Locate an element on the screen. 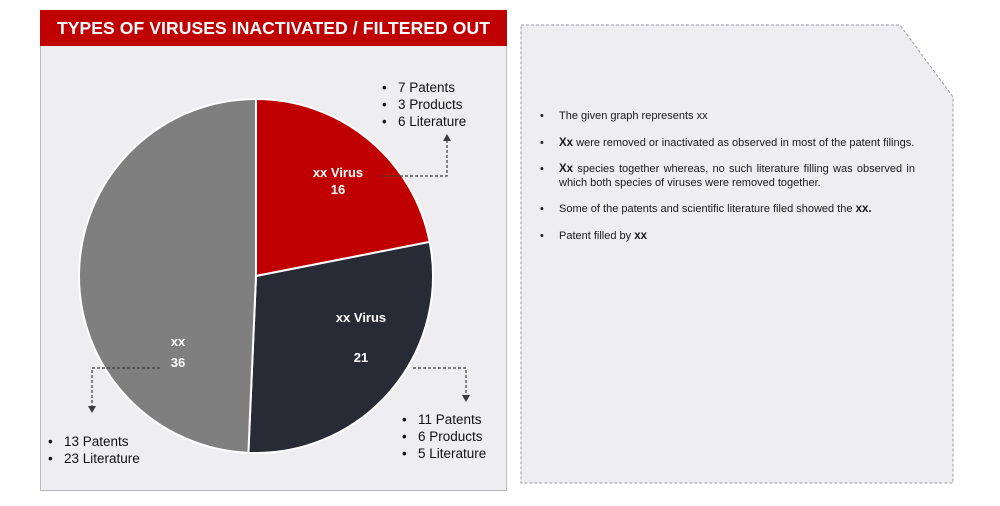 The height and width of the screenshot is (506, 1000). slice-label-0: xx Virus is located at coordinates (338, 172).